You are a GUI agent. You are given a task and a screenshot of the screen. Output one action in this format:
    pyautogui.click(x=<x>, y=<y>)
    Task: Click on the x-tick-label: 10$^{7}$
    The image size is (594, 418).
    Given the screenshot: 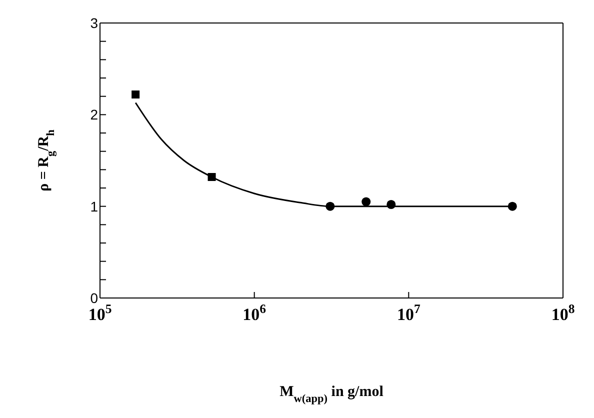 What is the action you would take?
    pyautogui.click(x=408, y=313)
    